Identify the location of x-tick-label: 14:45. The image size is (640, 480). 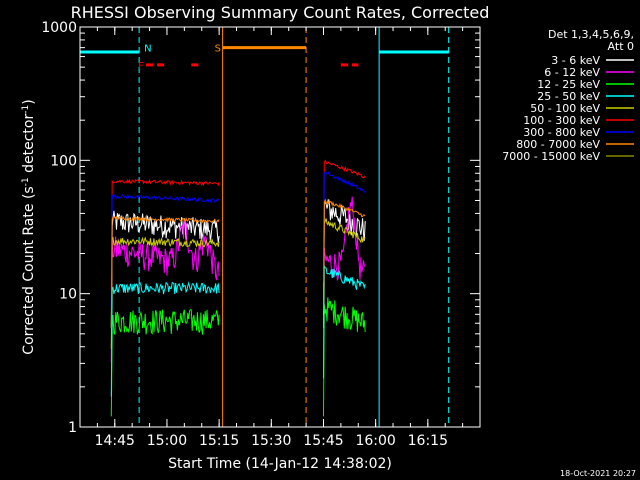
(115, 441).